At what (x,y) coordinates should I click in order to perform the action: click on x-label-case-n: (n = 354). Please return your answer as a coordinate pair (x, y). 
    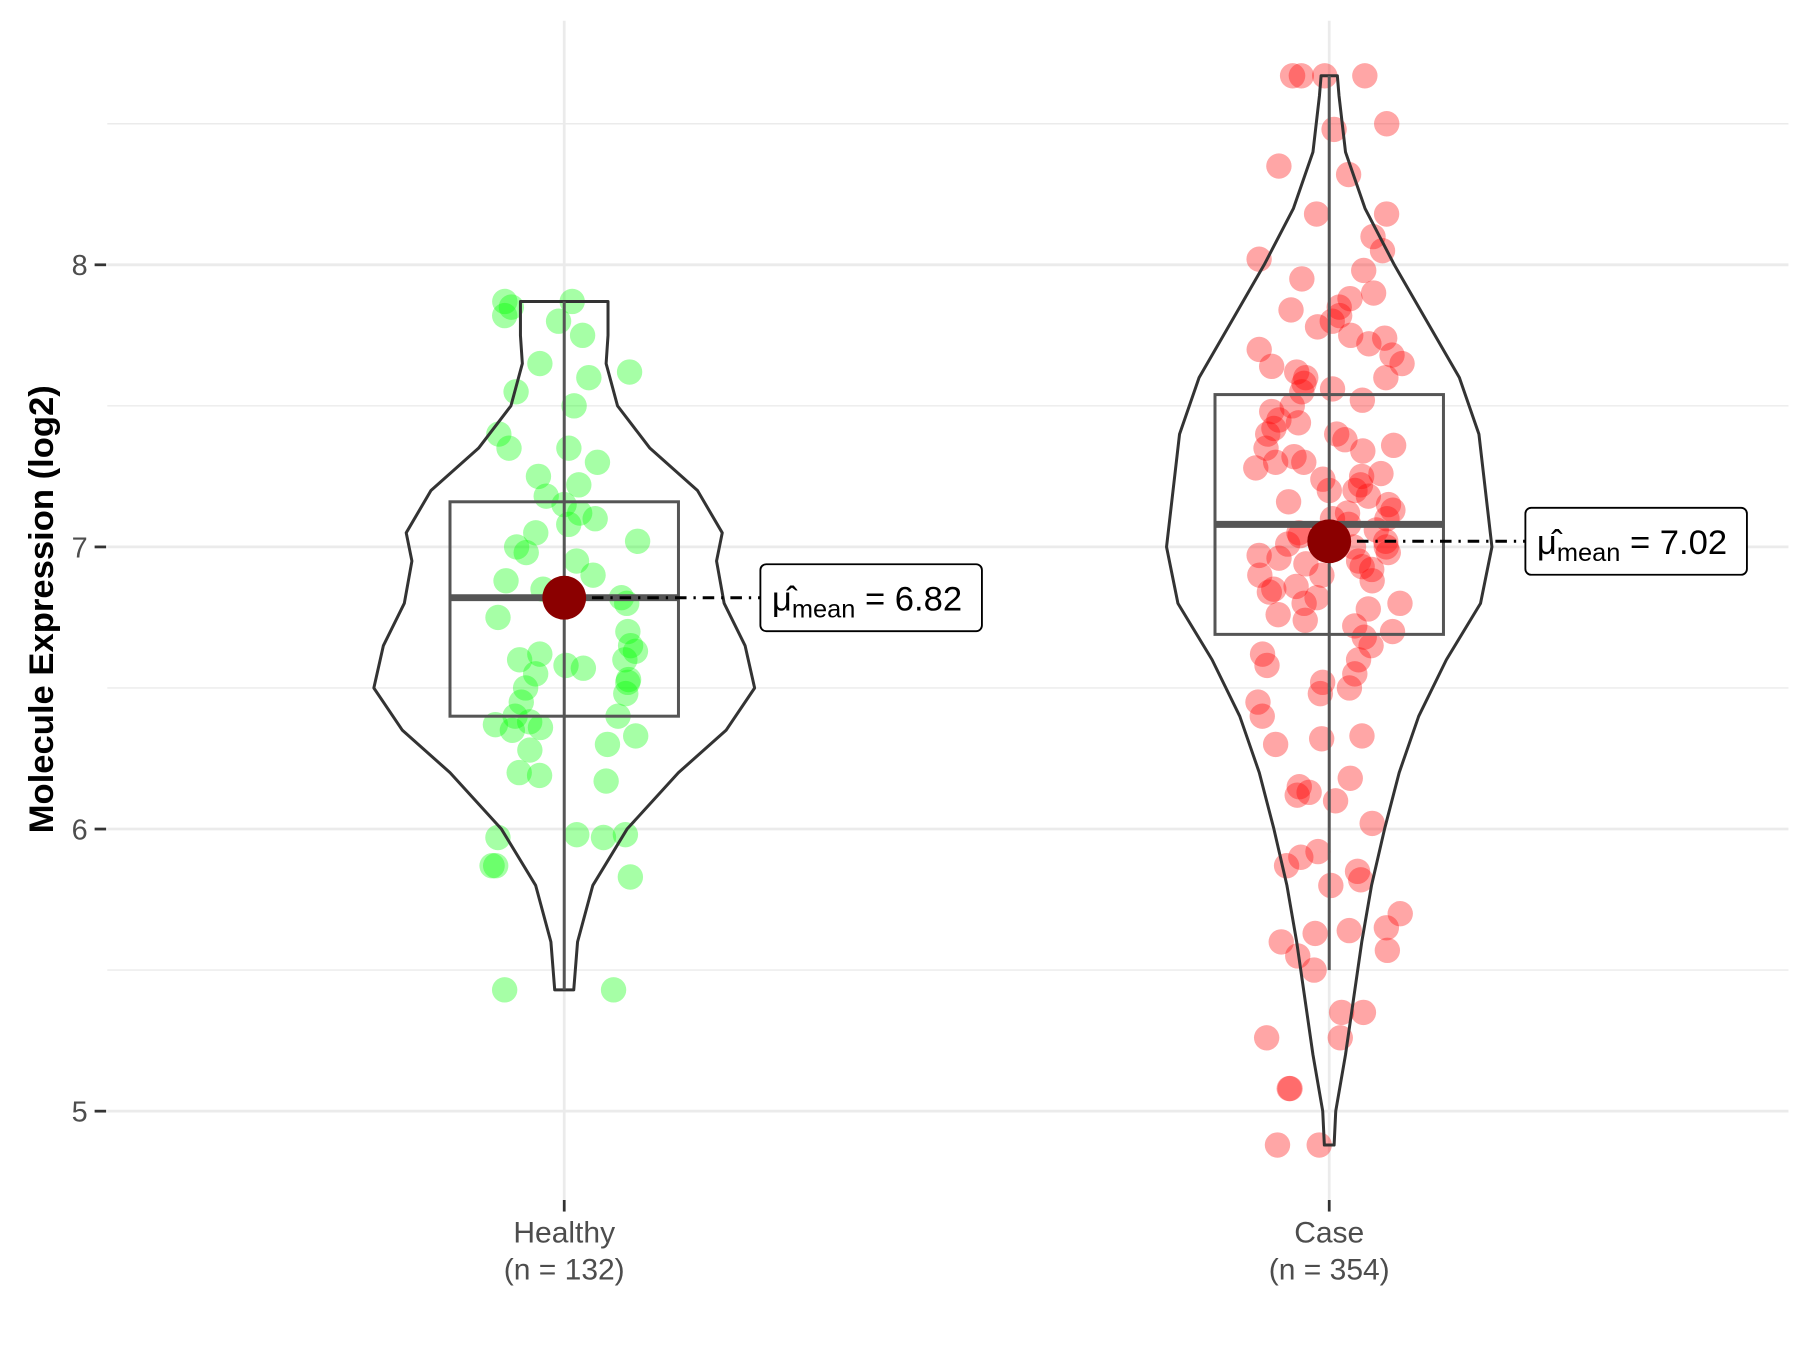
    Looking at the image, I should click on (1329, 1270).